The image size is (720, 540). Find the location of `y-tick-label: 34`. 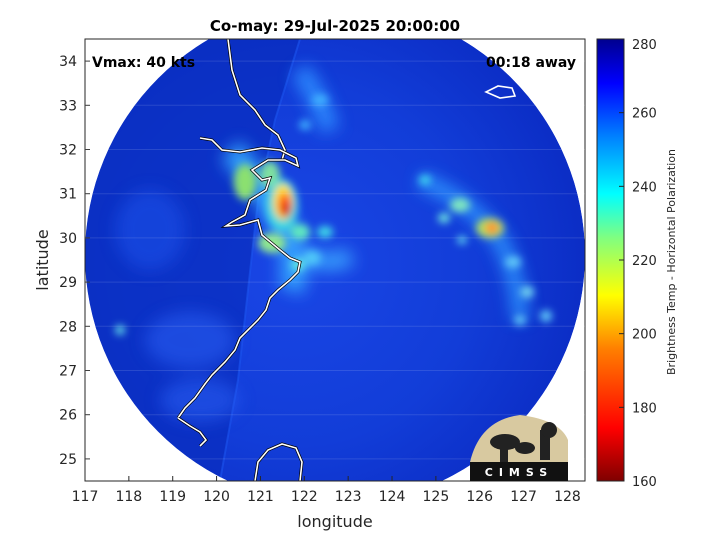

y-tick-label: 34 is located at coordinates (68, 62).